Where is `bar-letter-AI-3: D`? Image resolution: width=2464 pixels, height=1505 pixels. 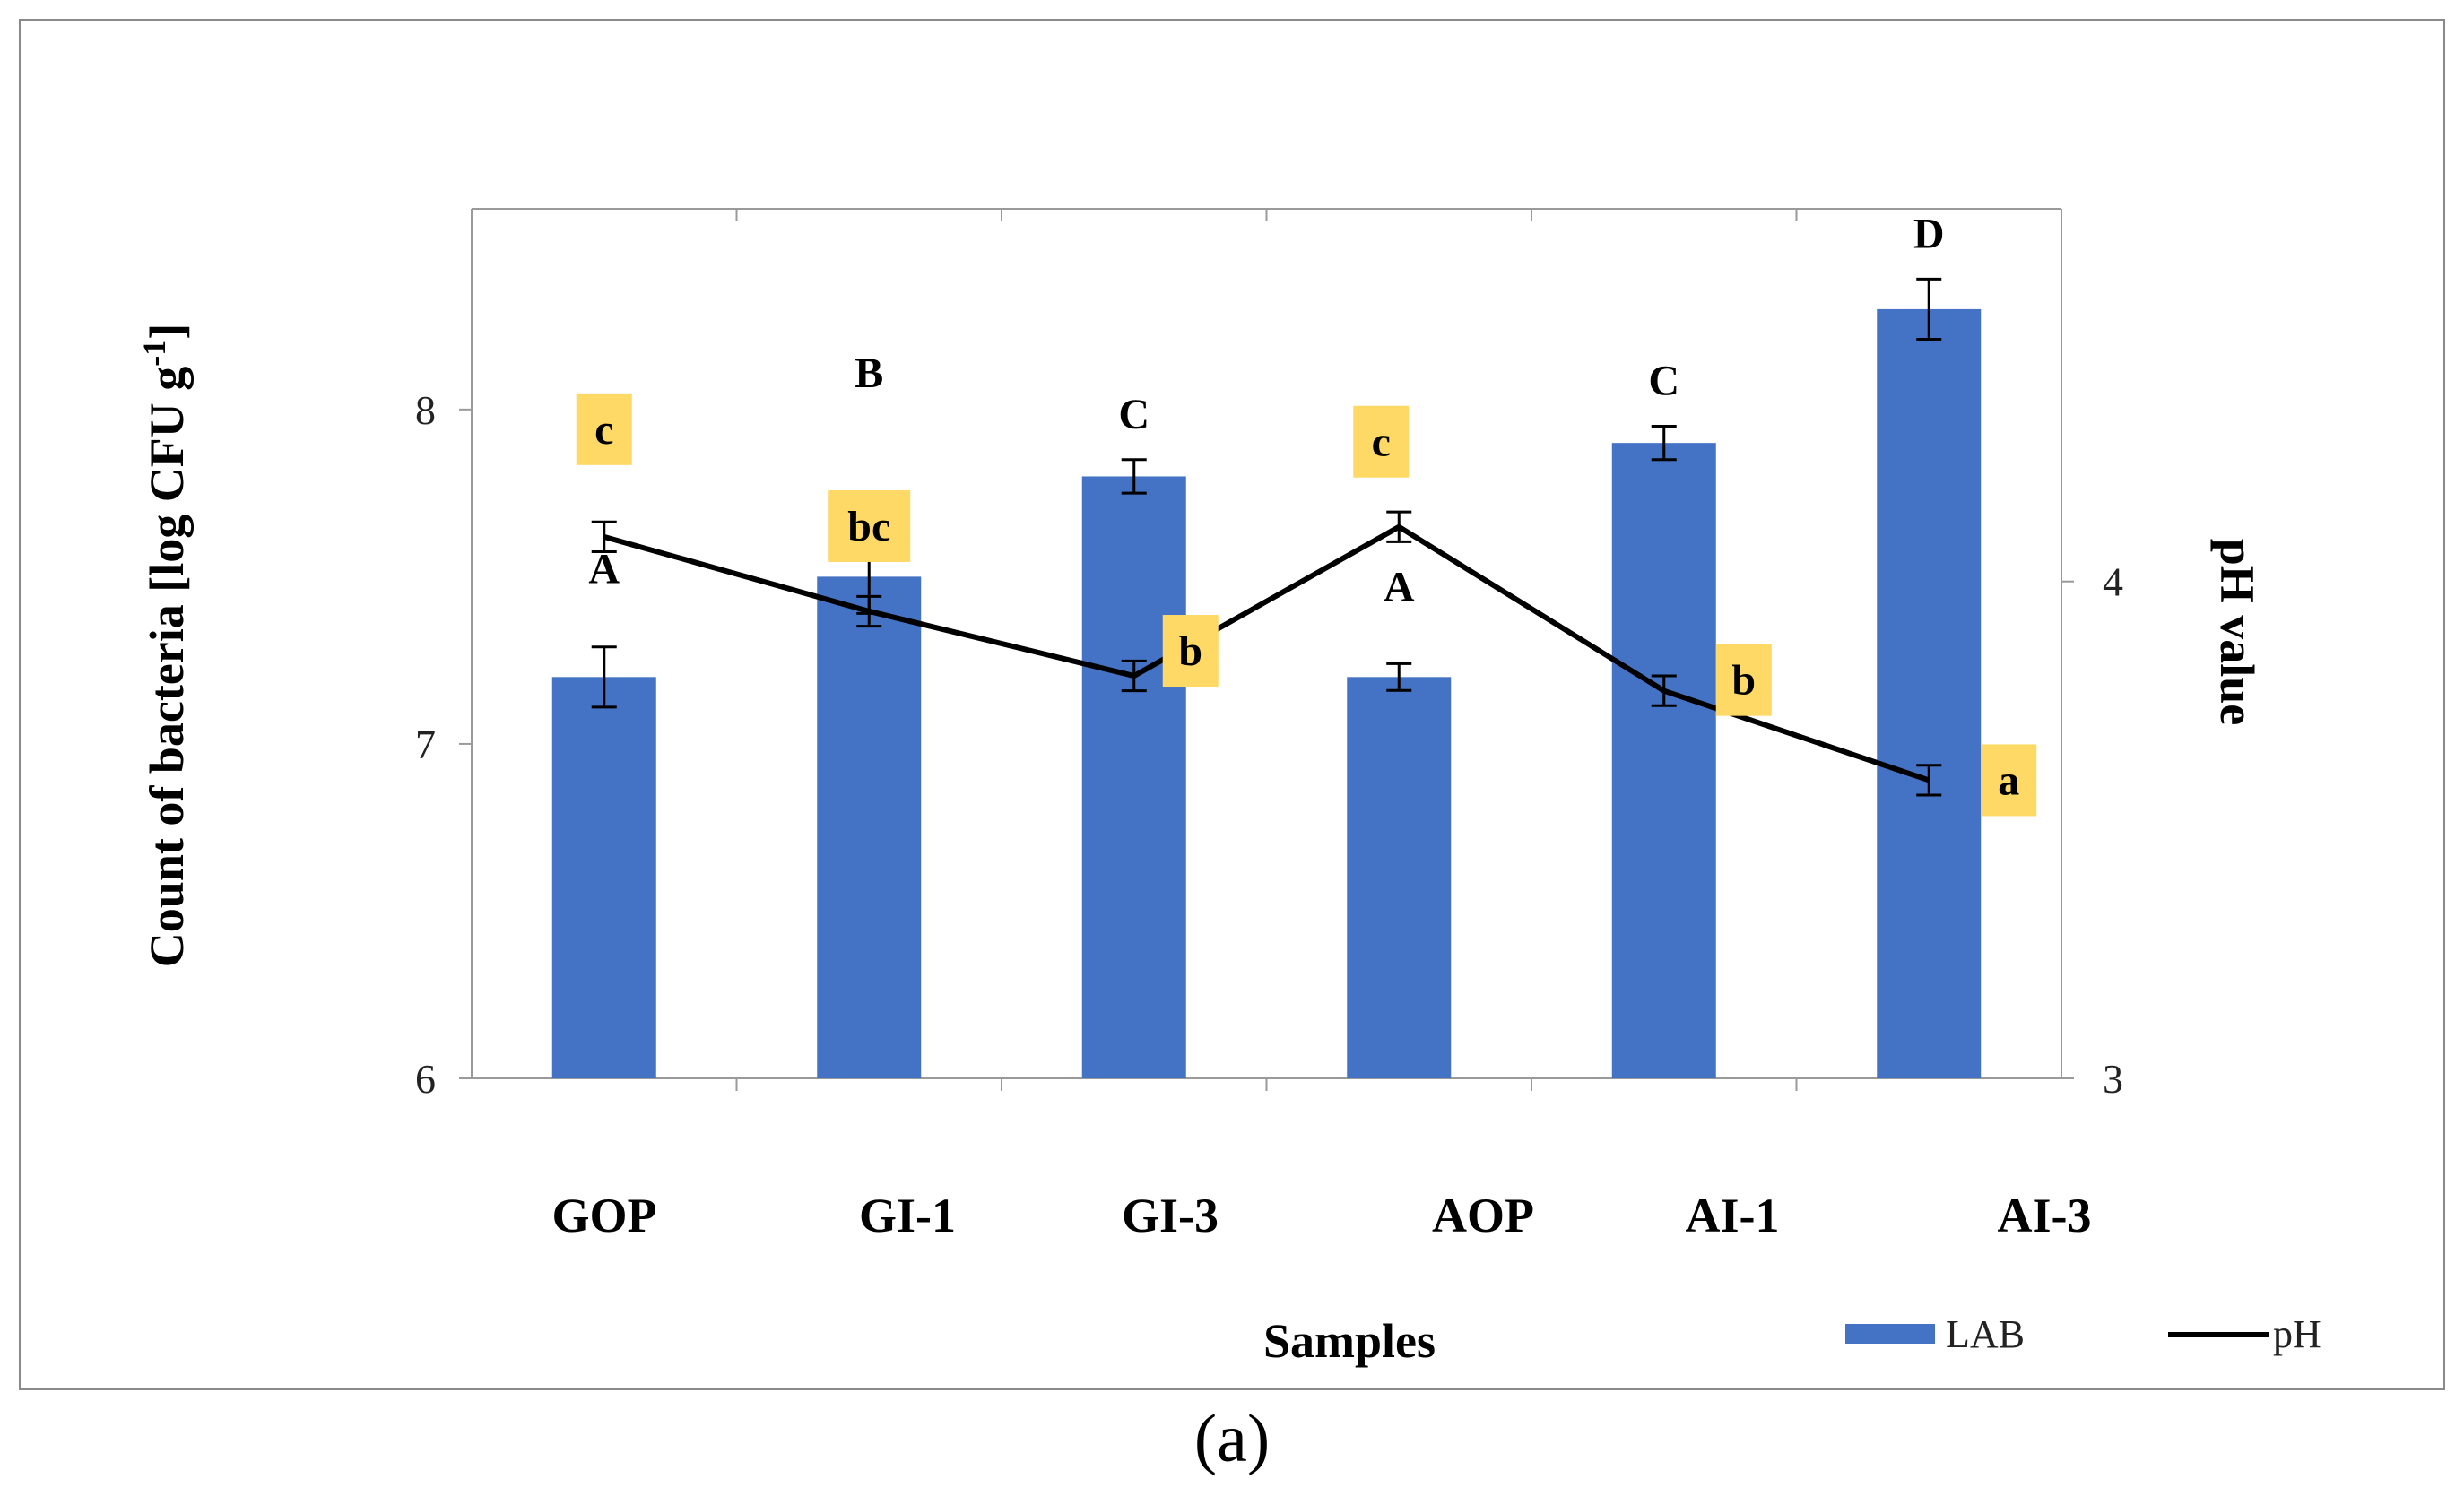
bar-letter-AI-3: D is located at coordinates (1929, 233).